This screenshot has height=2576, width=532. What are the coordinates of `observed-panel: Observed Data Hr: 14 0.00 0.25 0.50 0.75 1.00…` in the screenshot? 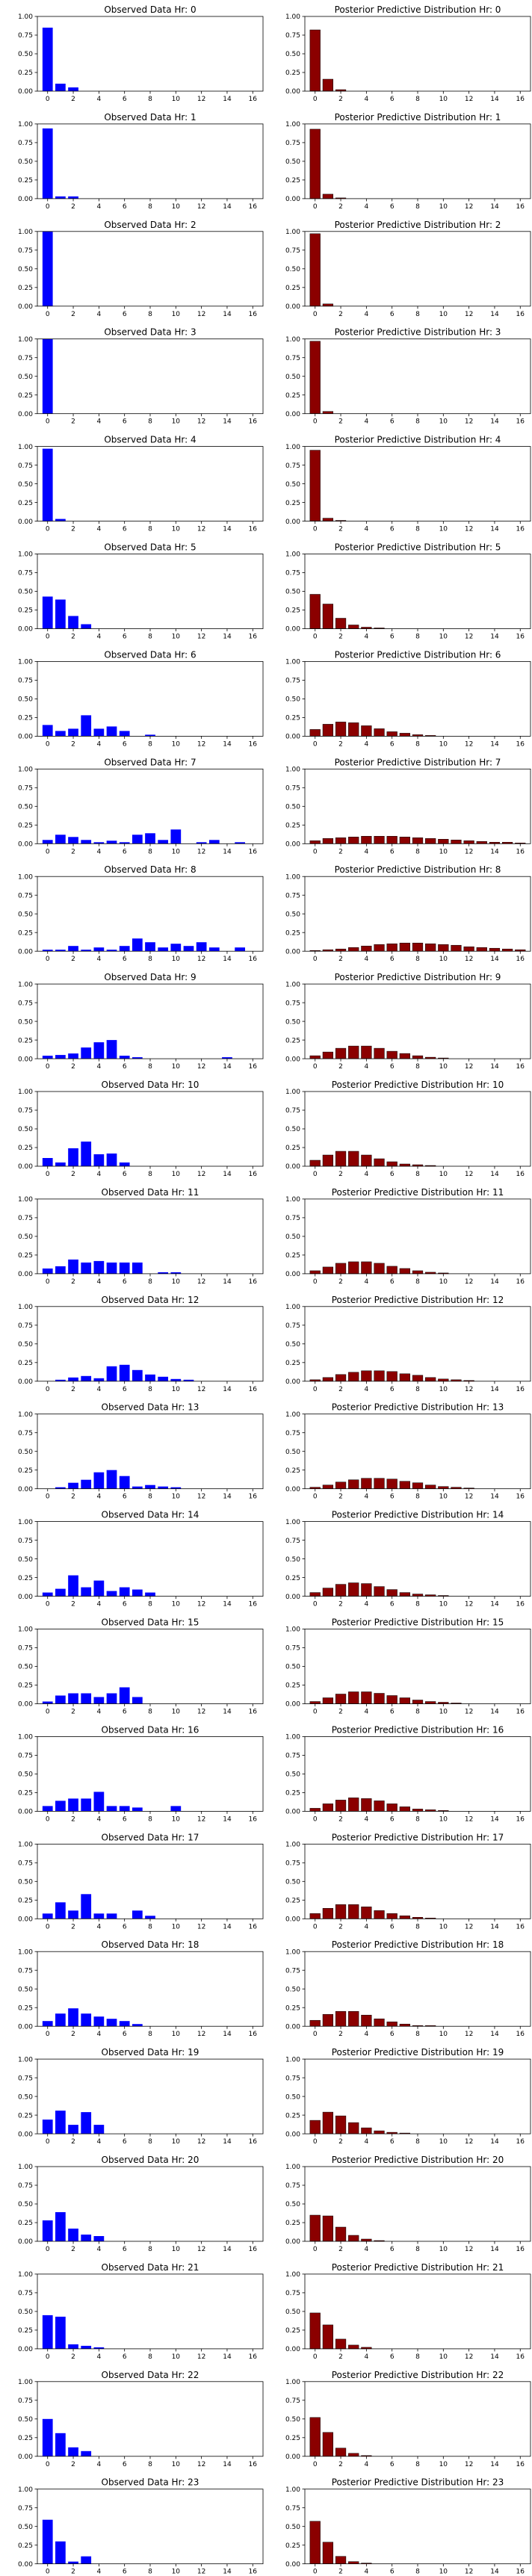 It's located at (141, 1559).